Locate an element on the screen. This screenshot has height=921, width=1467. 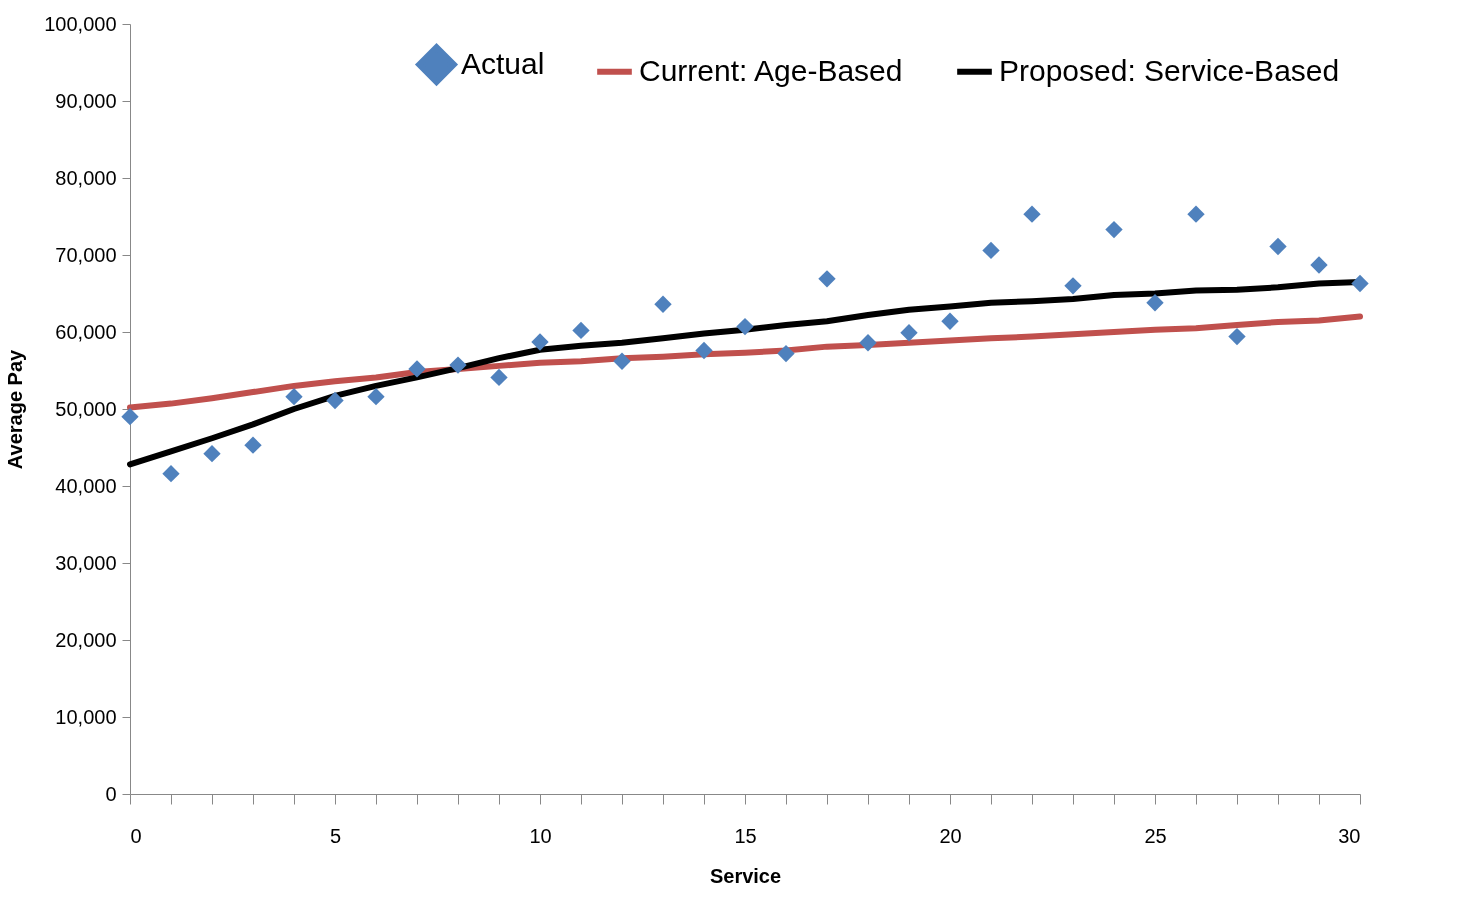
y-tick-label: 90,000 is located at coordinates (86, 100).